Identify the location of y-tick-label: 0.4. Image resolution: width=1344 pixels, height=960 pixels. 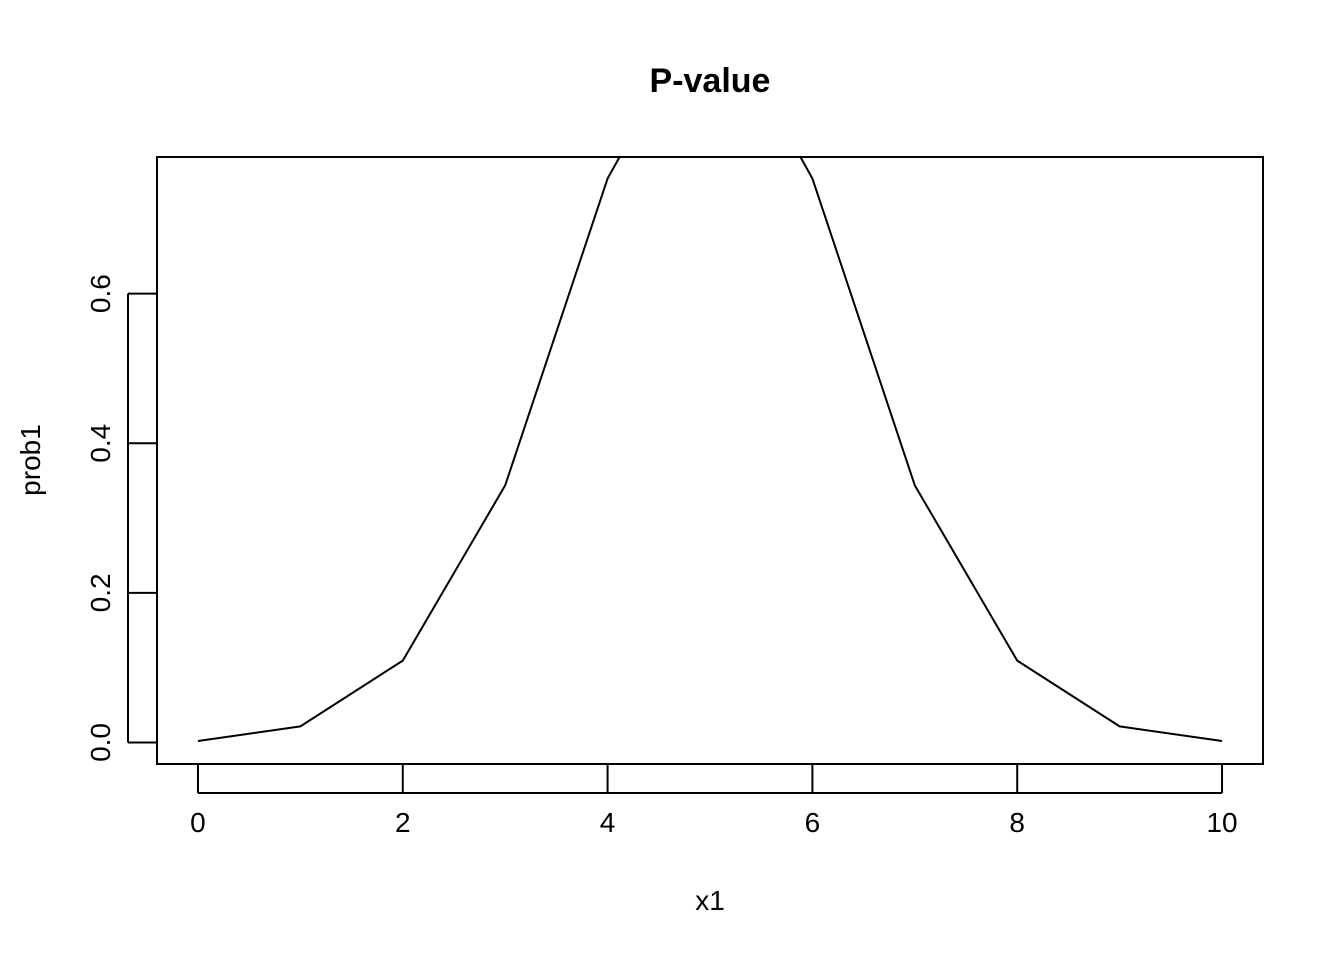
(100, 443).